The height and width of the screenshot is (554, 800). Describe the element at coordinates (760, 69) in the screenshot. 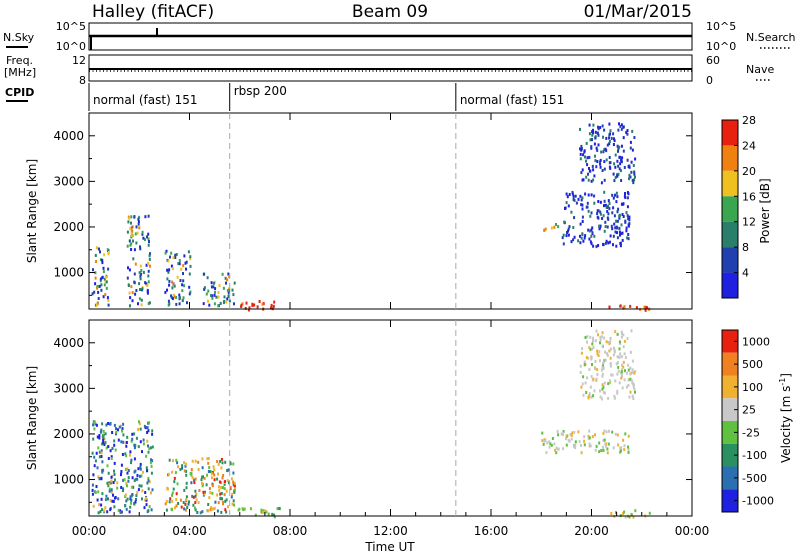

I see `nave-label: Nave` at that location.